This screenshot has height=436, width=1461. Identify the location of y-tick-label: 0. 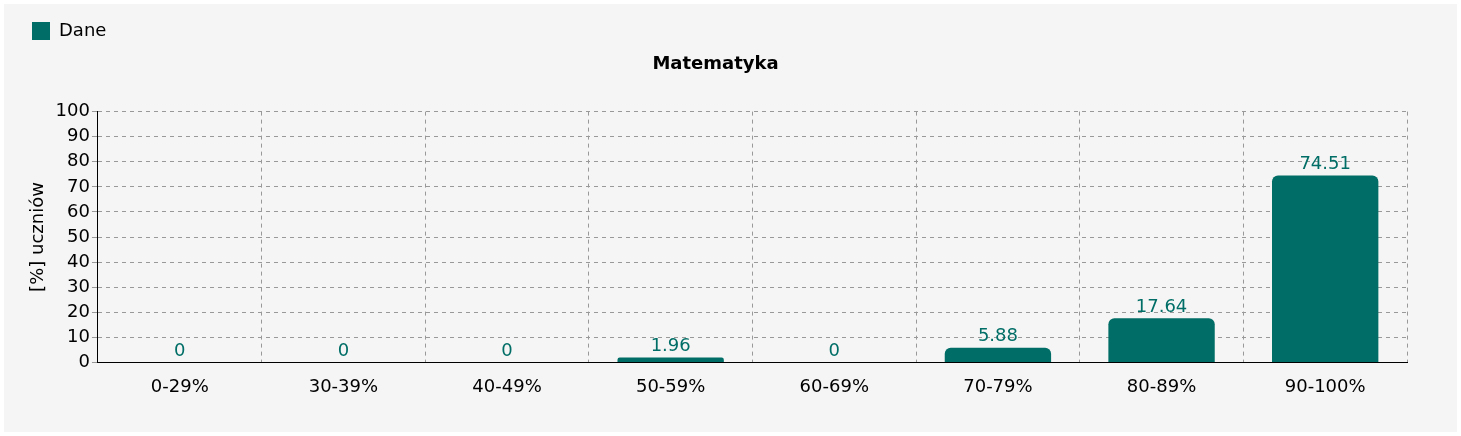
(84, 361).